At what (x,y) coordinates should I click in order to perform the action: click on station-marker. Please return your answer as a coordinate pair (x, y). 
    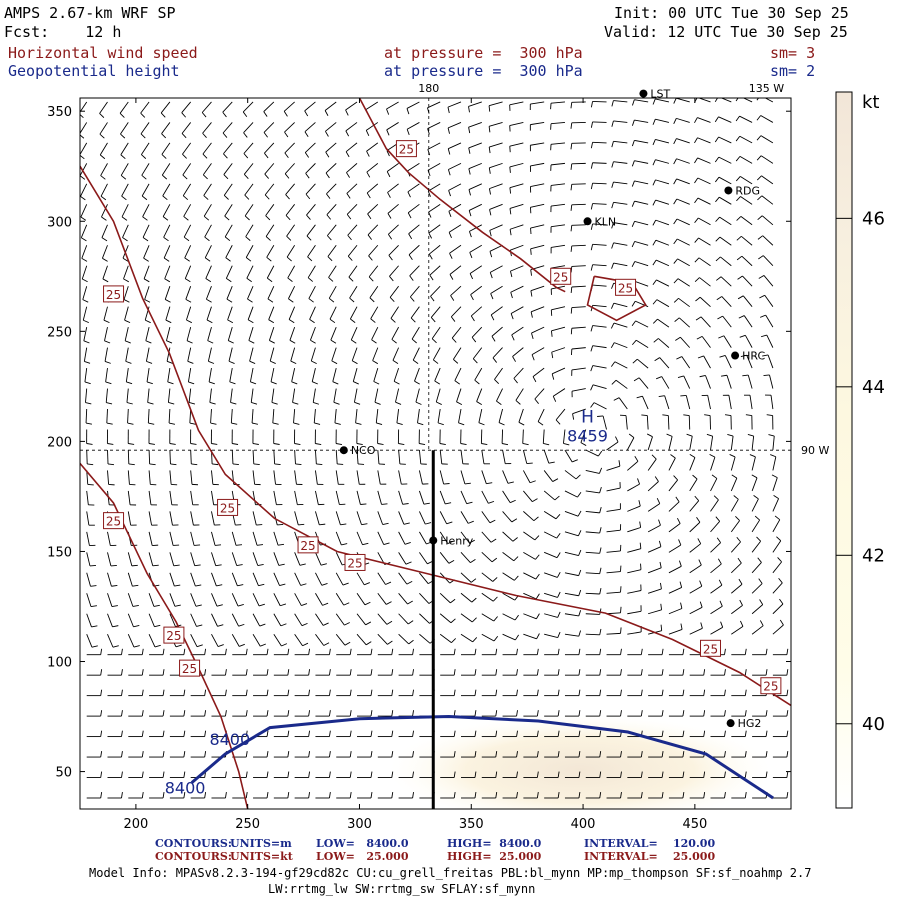
    Looking at the image, I should click on (343, 450).